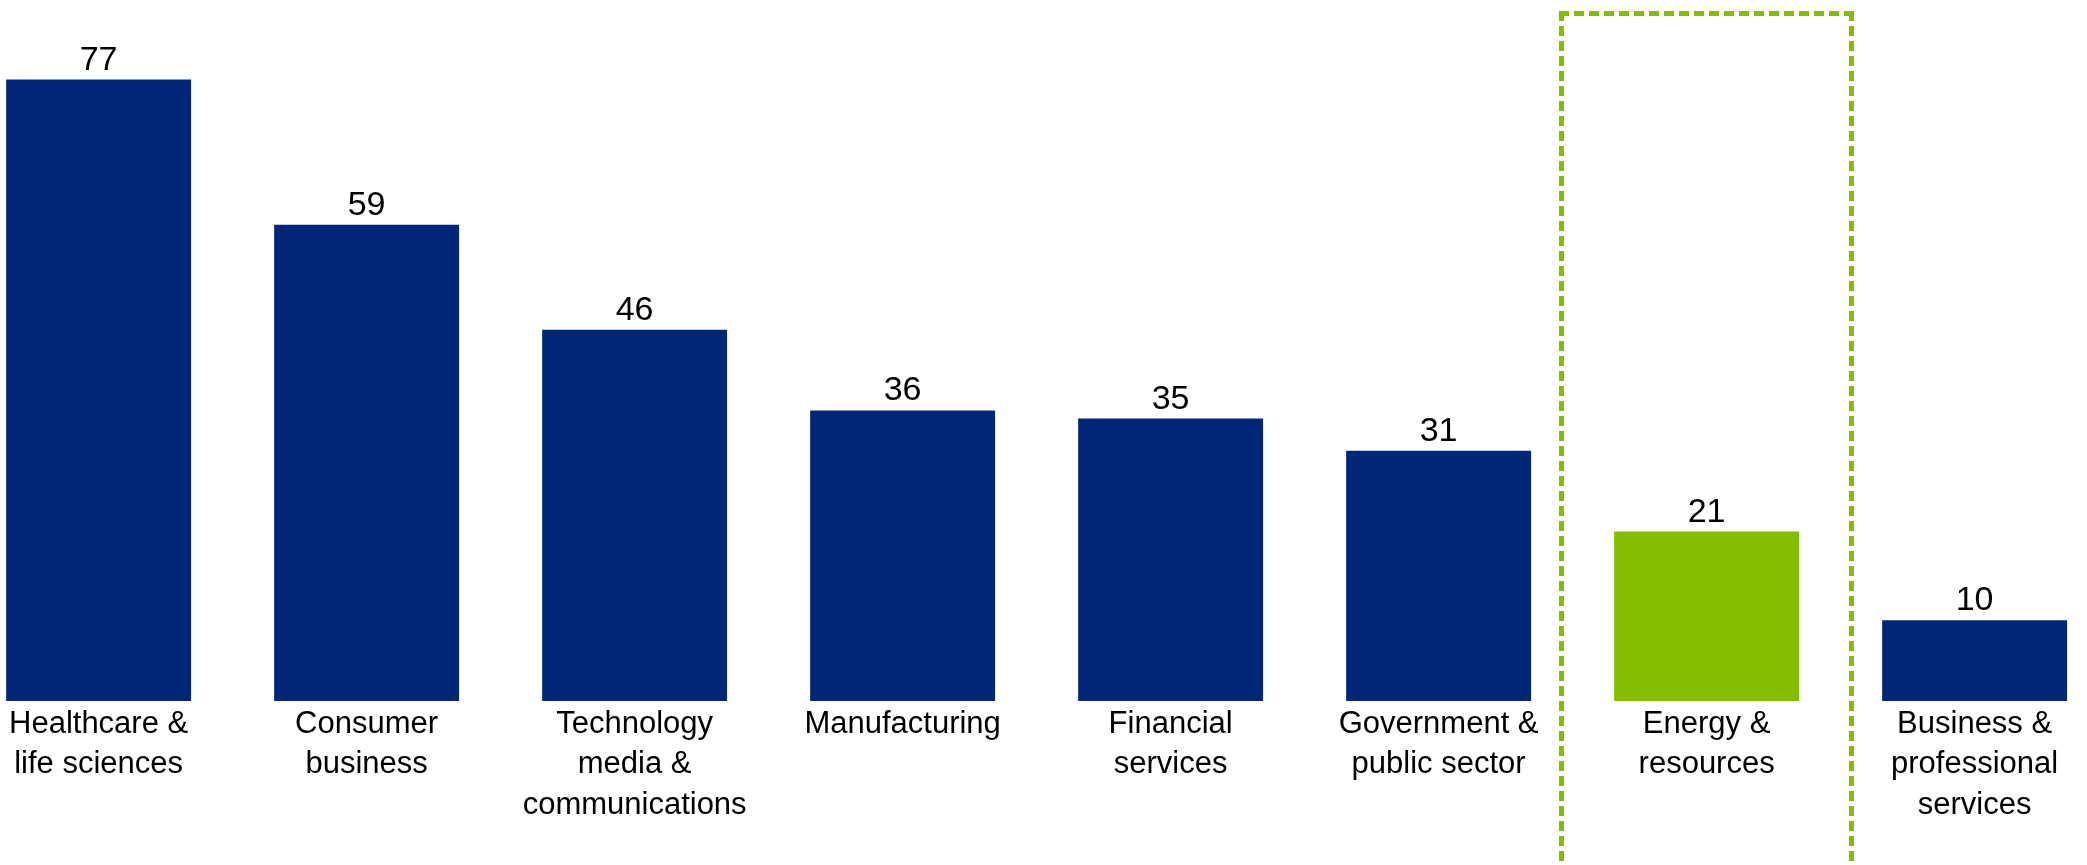 Image resolution: width=2087 pixels, height=865 pixels. Describe the element at coordinates (1170, 396) in the screenshot. I see `data-label: 35` at that location.